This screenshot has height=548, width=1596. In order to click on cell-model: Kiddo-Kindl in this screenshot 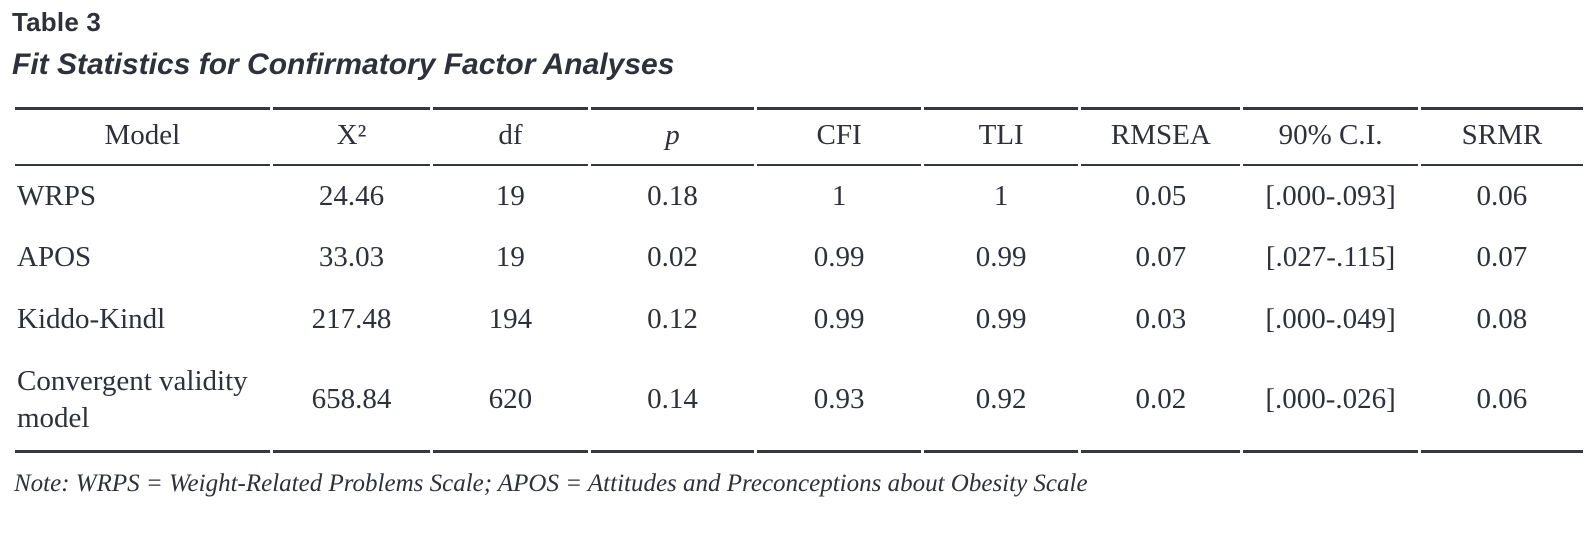, I will do `click(91, 318)`.